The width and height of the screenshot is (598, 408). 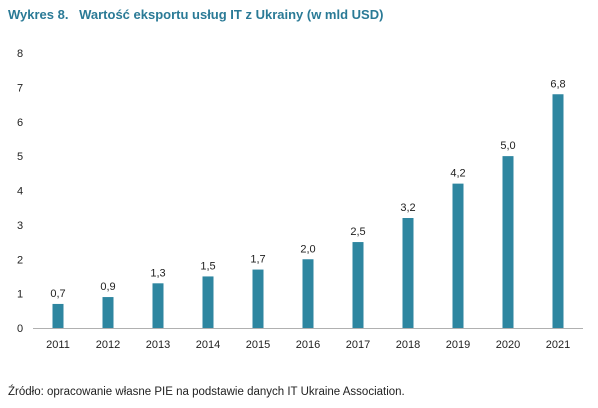 I want to click on bar-2015, so click(x=258, y=298).